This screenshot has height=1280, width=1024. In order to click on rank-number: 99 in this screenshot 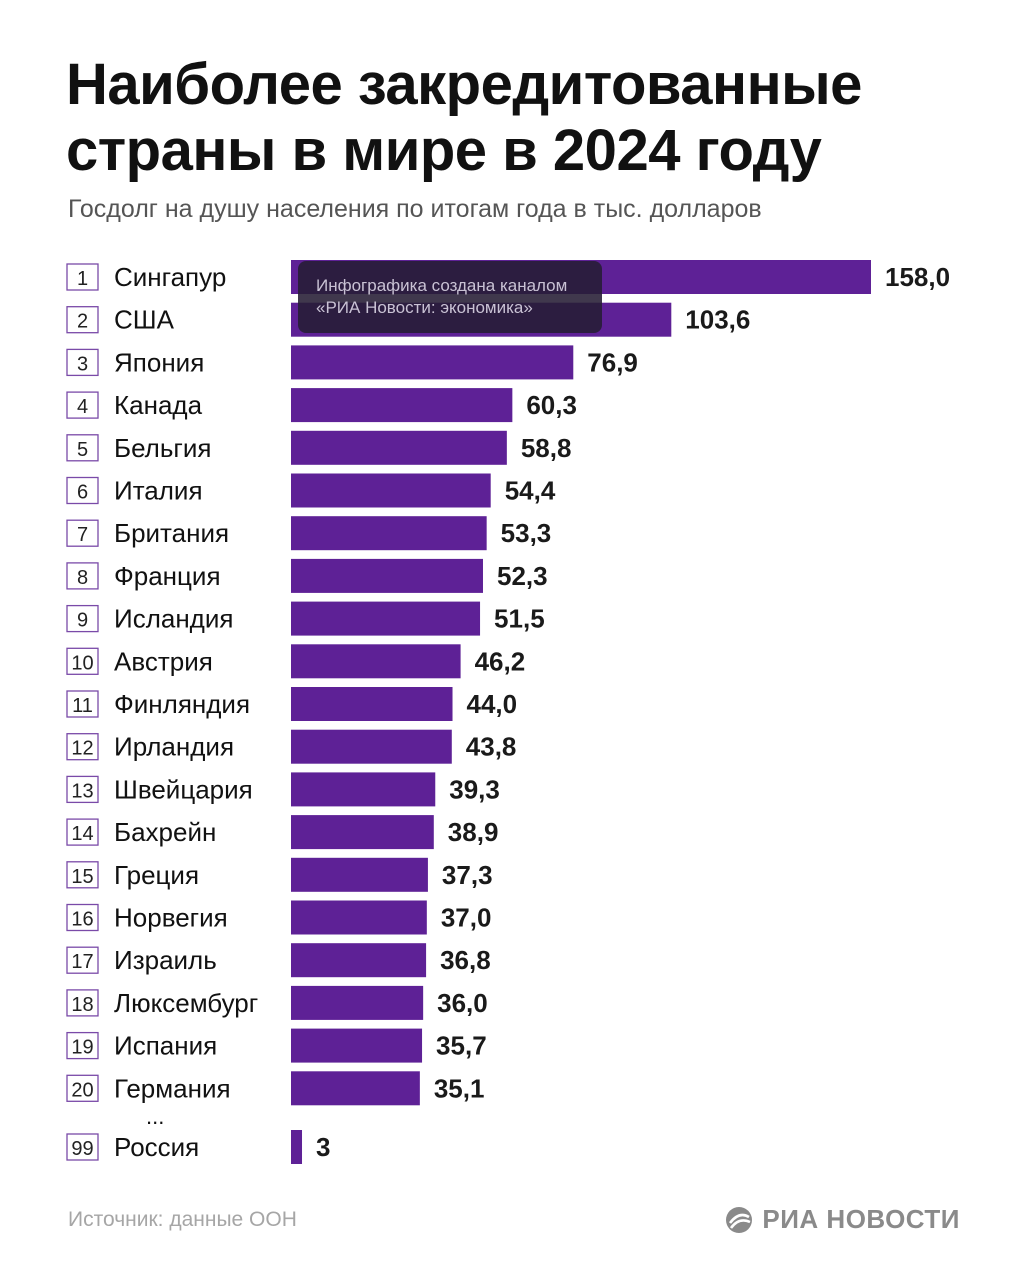, I will do `click(82, 1149)`.